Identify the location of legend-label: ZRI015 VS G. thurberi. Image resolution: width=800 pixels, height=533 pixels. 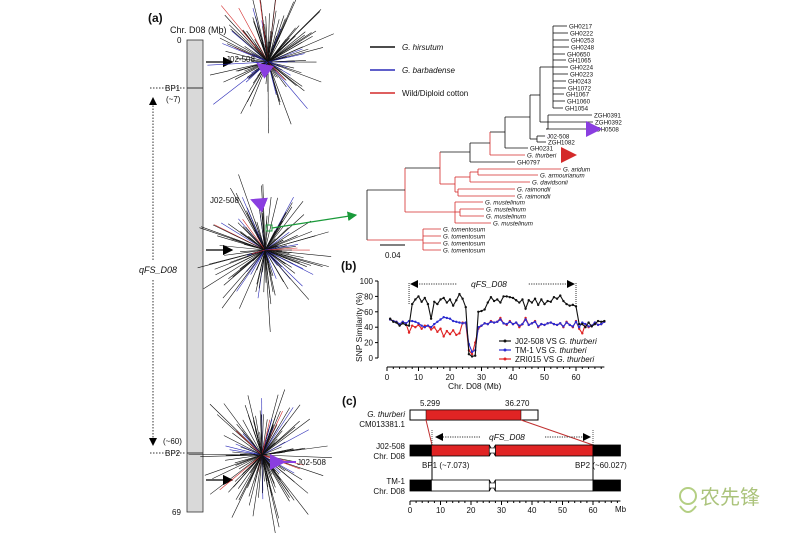
(554, 359).